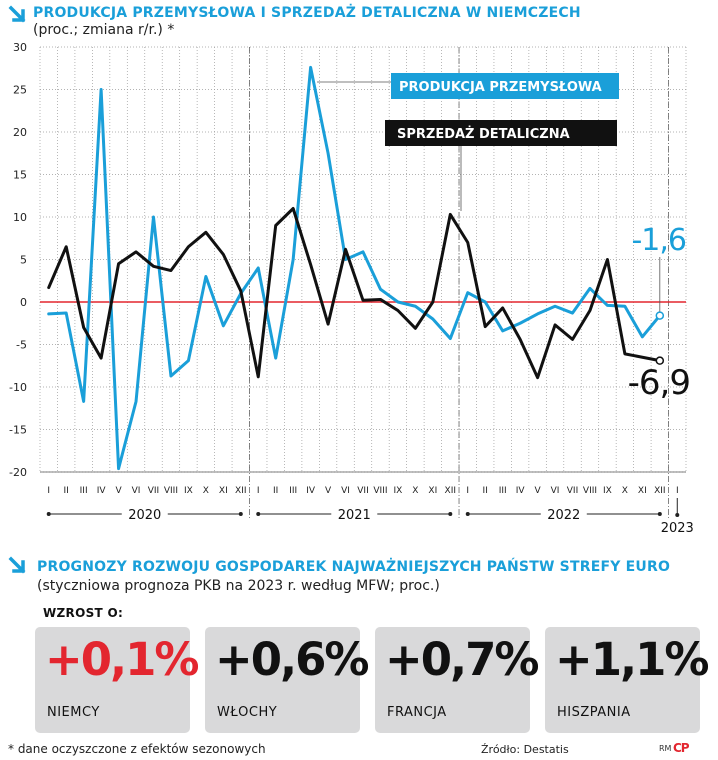  What do you see at coordinates (83, 613) in the screenshot?
I see `growth-label: WZROST O:` at bounding box center [83, 613].